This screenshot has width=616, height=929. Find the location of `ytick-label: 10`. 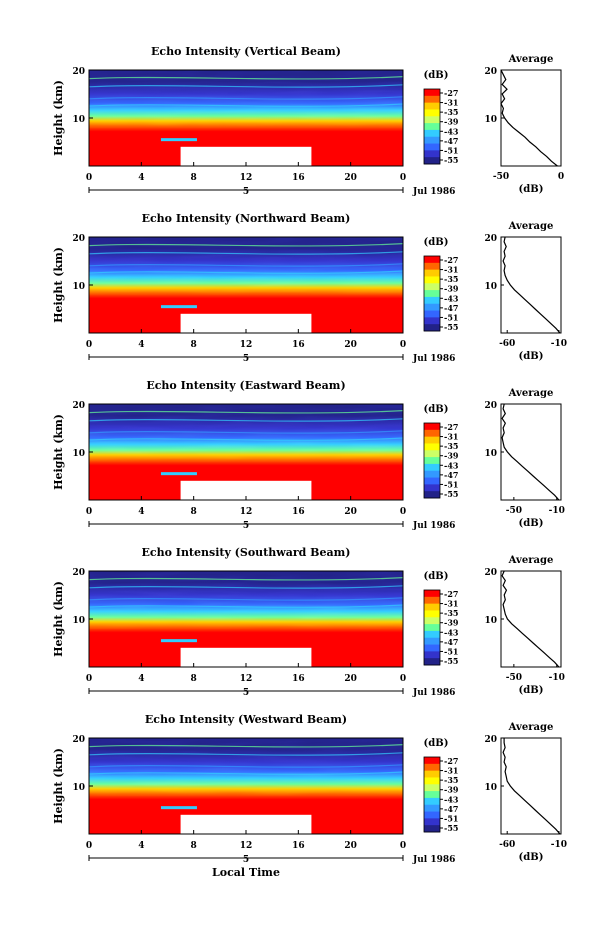

ytick-label: 10 is located at coordinates (78, 120).